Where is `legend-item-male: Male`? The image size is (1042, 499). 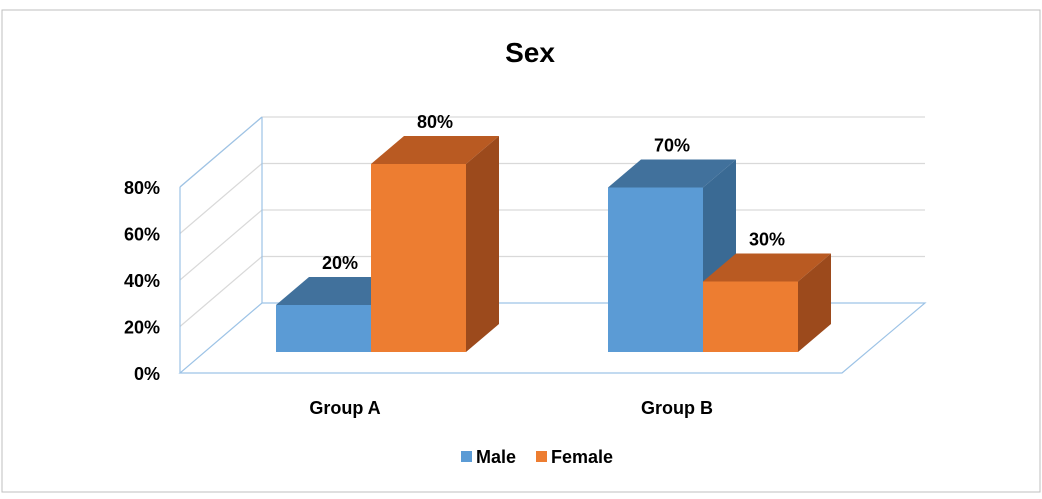 legend-item-male: Male is located at coordinates (488, 457).